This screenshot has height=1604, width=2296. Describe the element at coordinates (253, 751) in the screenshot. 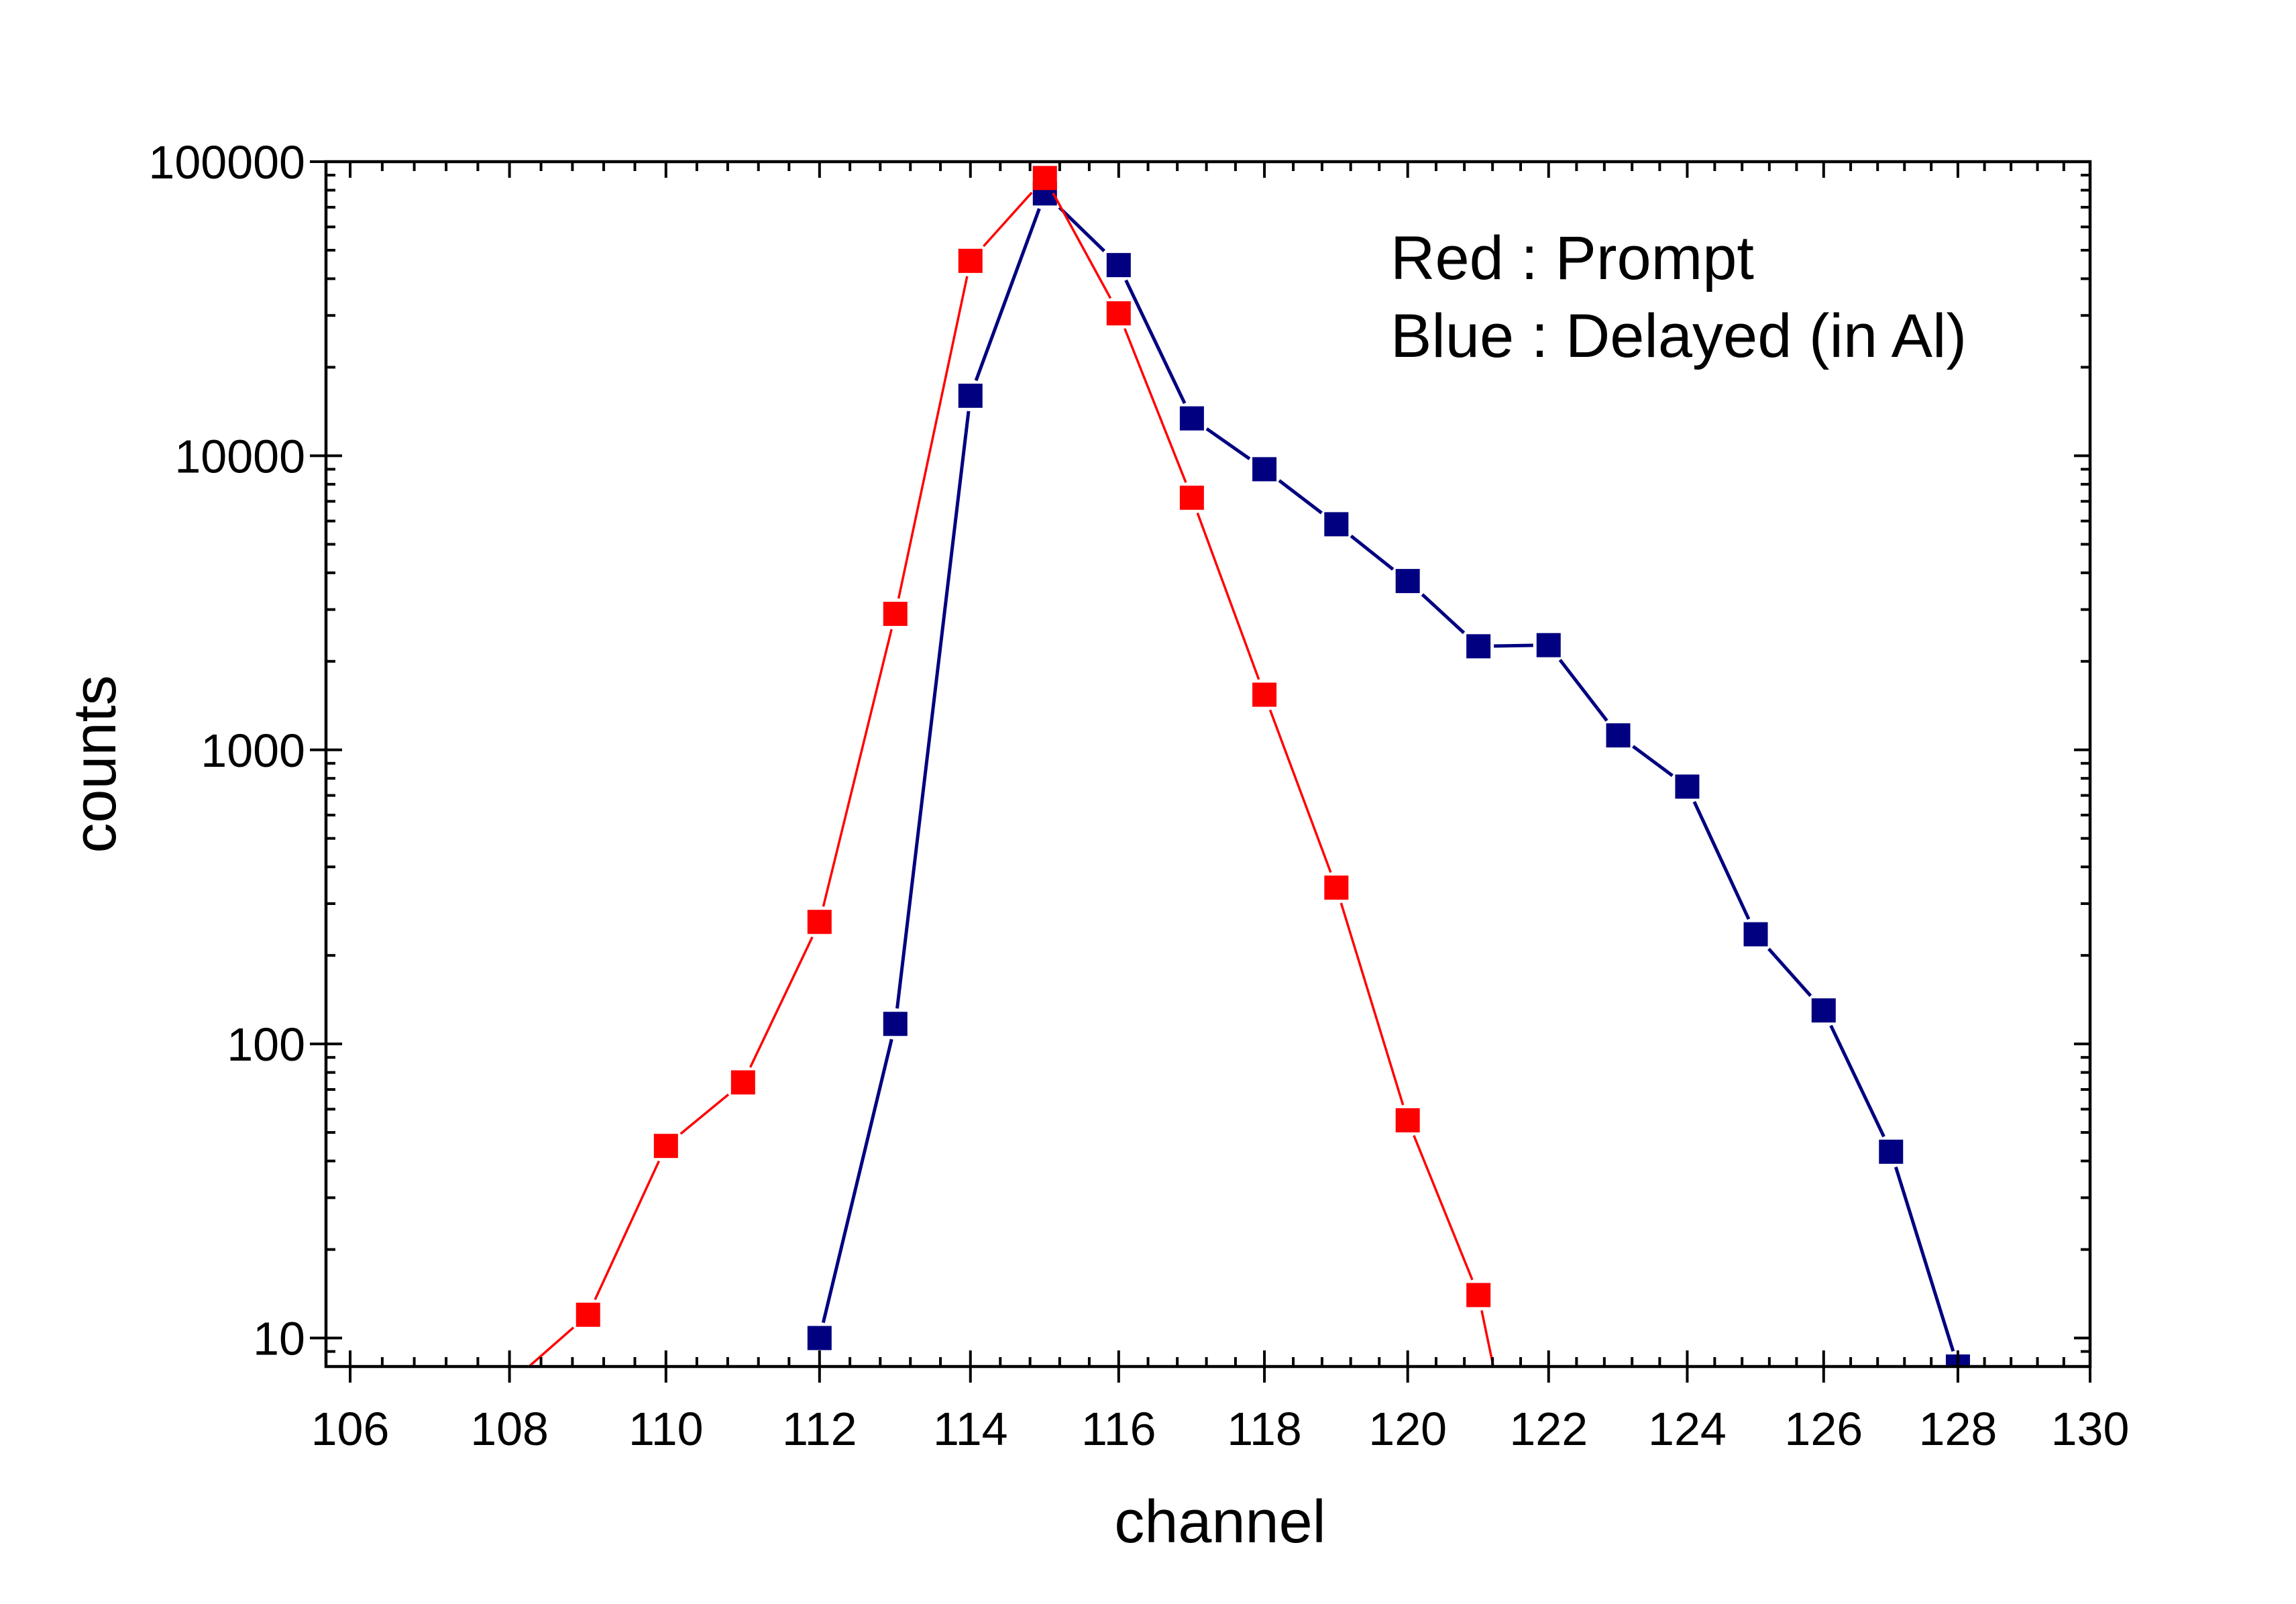

I see `y-tick-label: 1000` at that location.